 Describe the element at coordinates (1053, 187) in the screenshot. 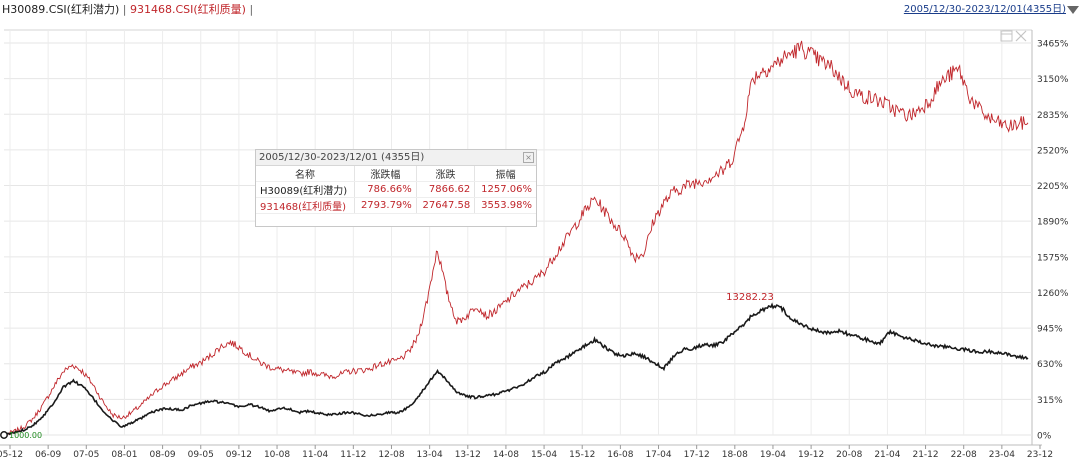

I see `y-tick-label: 2205%` at that location.